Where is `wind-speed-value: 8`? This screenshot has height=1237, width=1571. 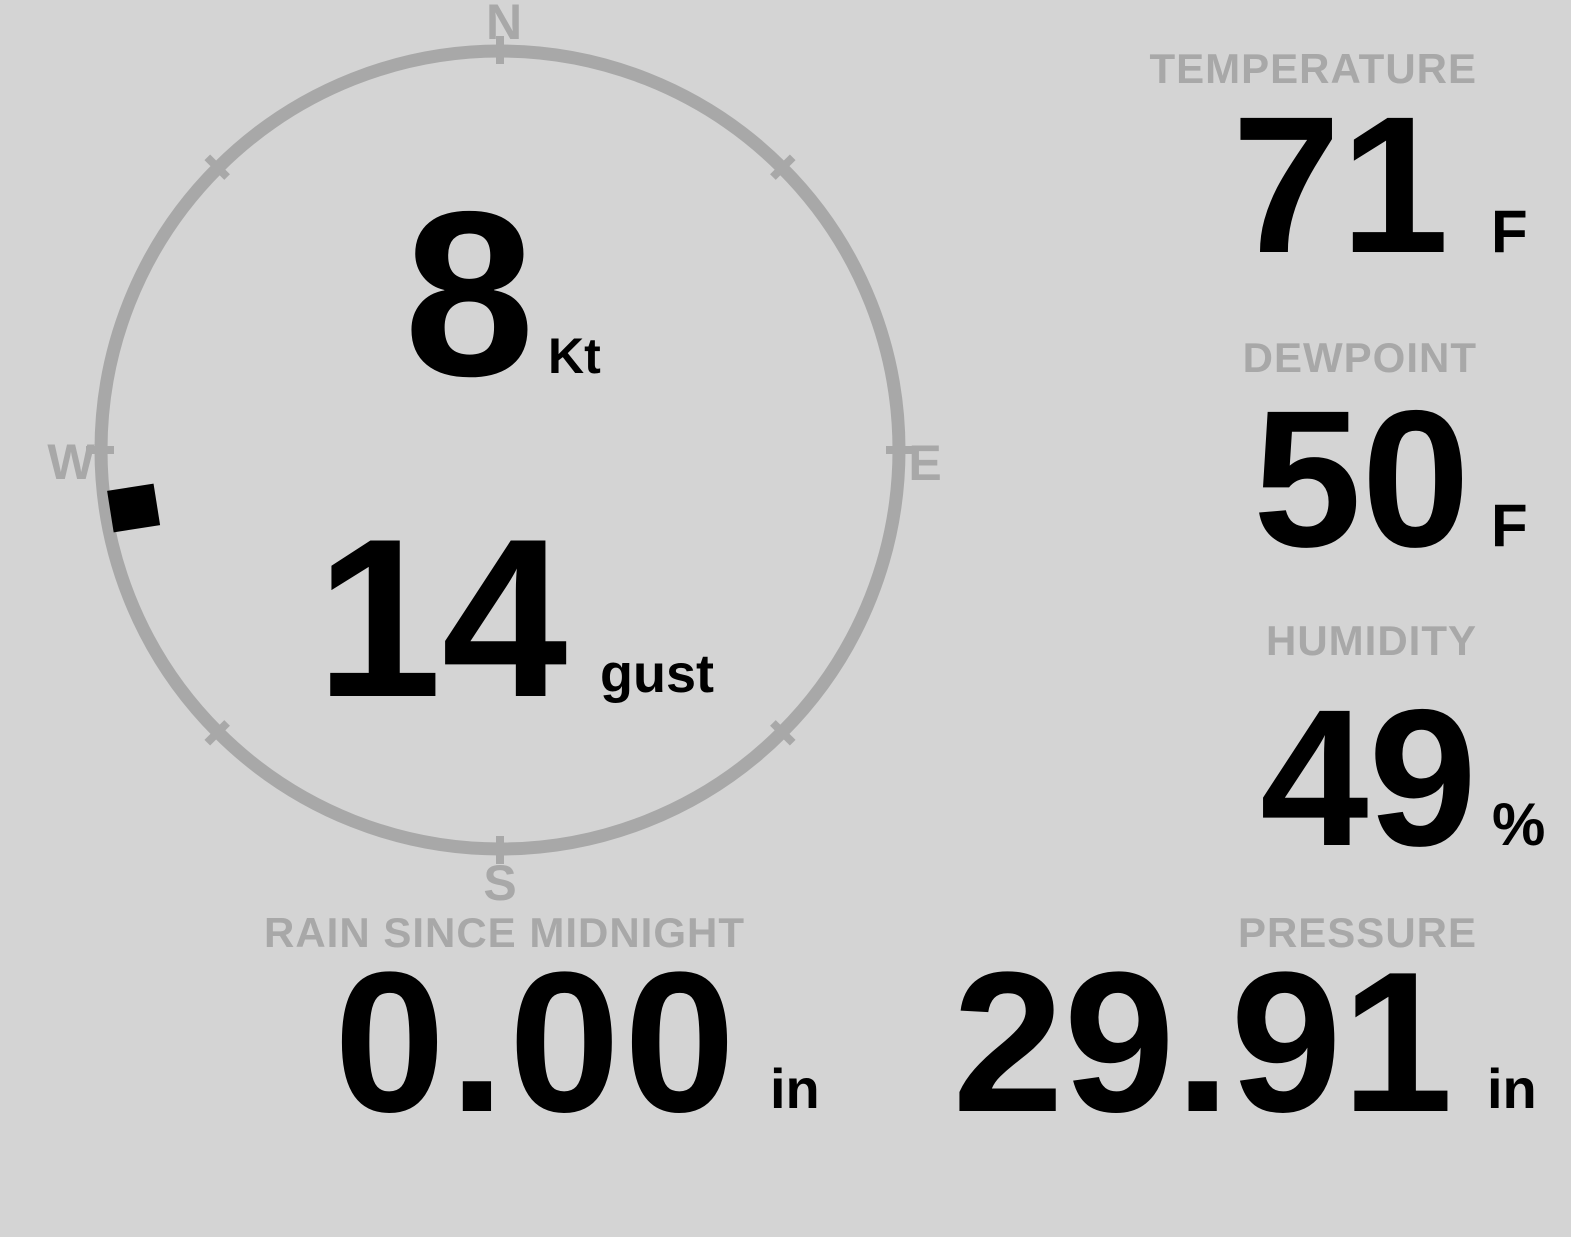 wind-speed-value: 8 is located at coordinates (469, 293).